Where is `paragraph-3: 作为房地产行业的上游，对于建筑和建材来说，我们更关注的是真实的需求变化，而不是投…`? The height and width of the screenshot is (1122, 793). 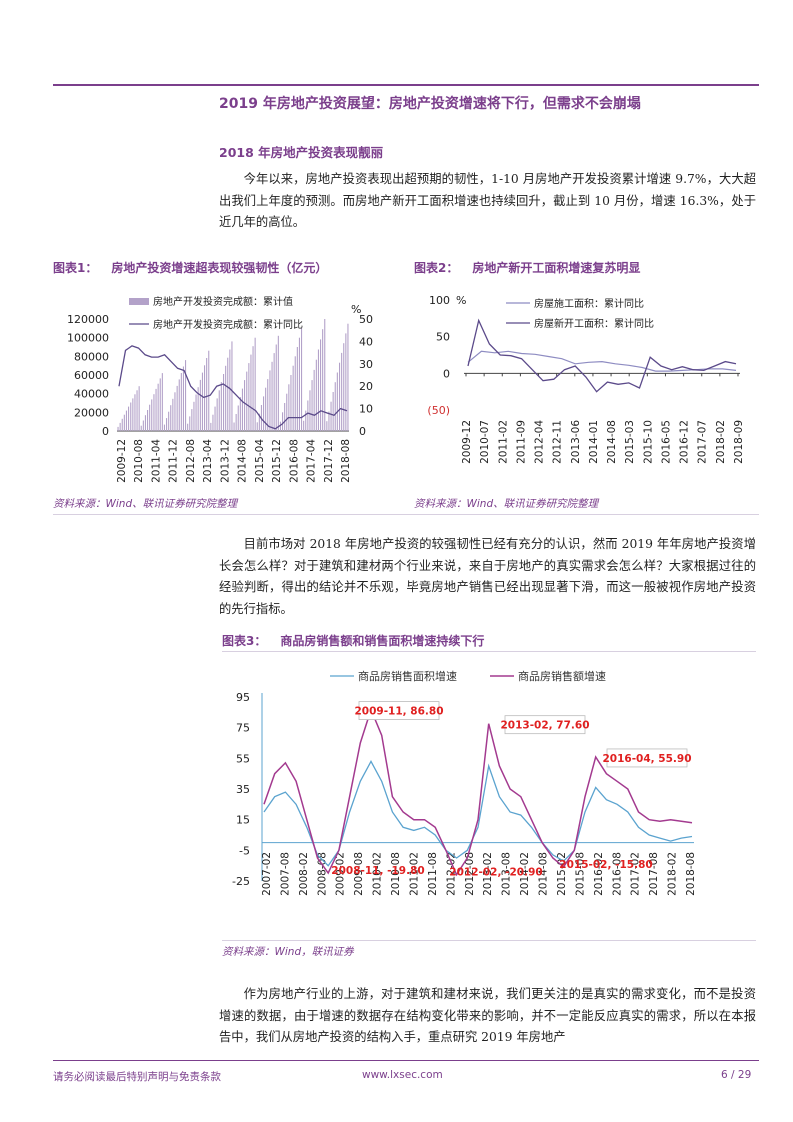 paragraph-3: 作为房地产行业的上游，对于建筑和建材来说，我们更关注的是真实的需求变化，而不是投… is located at coordinates (487, 1015).